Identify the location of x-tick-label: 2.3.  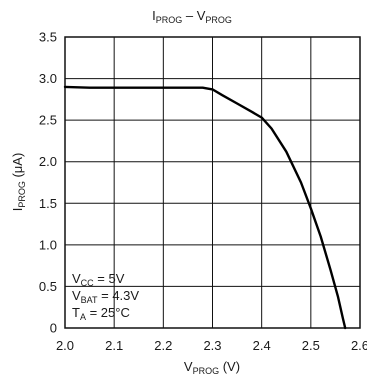
(212, 345).